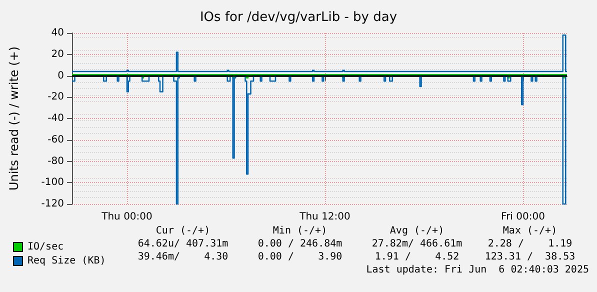  What do you see at coordinates (46, 247) in the screenshot?
I see `legend-label: IO/sec` at bounding box center [46, 247].